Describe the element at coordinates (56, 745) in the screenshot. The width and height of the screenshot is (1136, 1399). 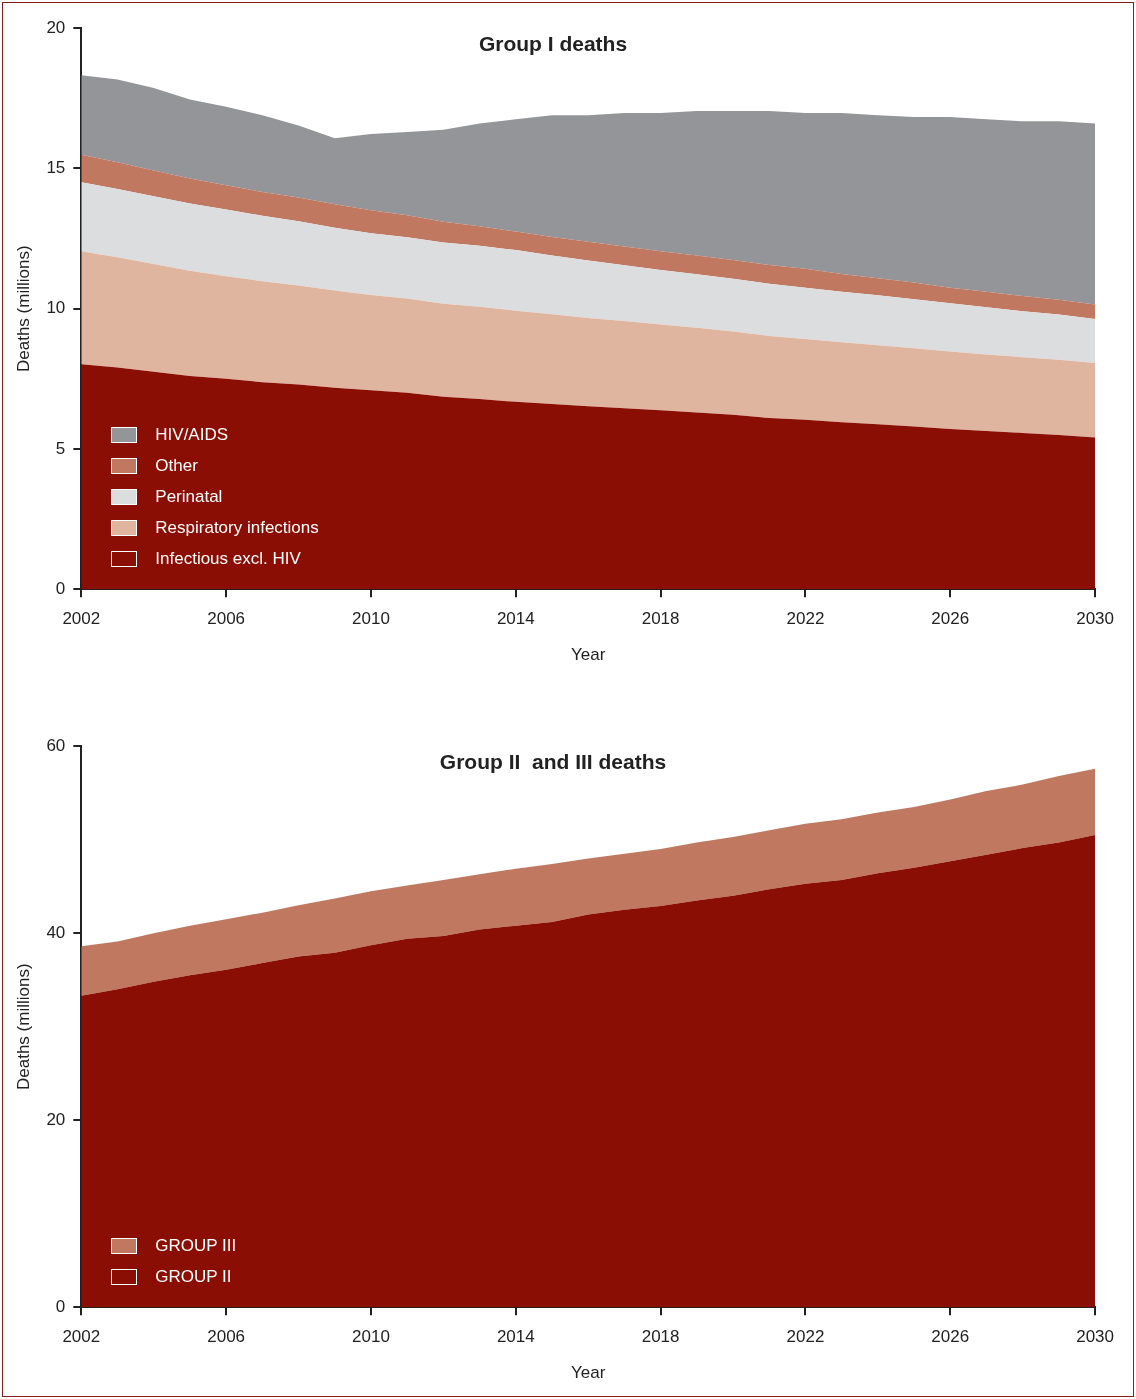
I see `y-tick-label: 60` at that location.